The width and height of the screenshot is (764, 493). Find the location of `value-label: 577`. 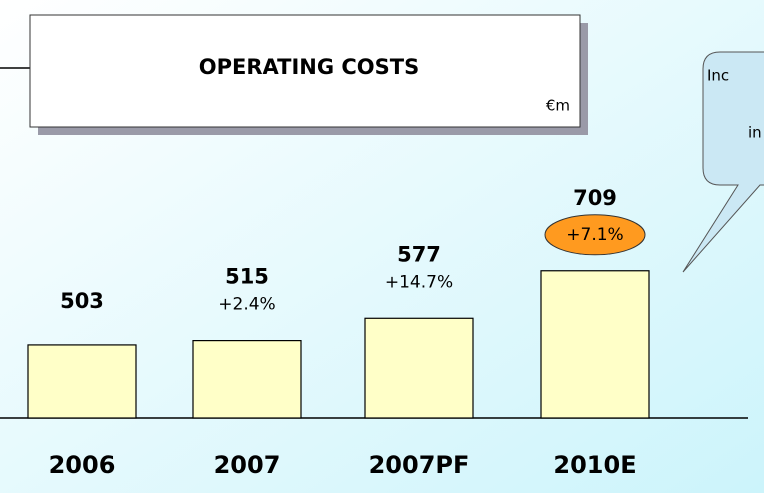

value-label: 577 is located at coordinates (419, 254).